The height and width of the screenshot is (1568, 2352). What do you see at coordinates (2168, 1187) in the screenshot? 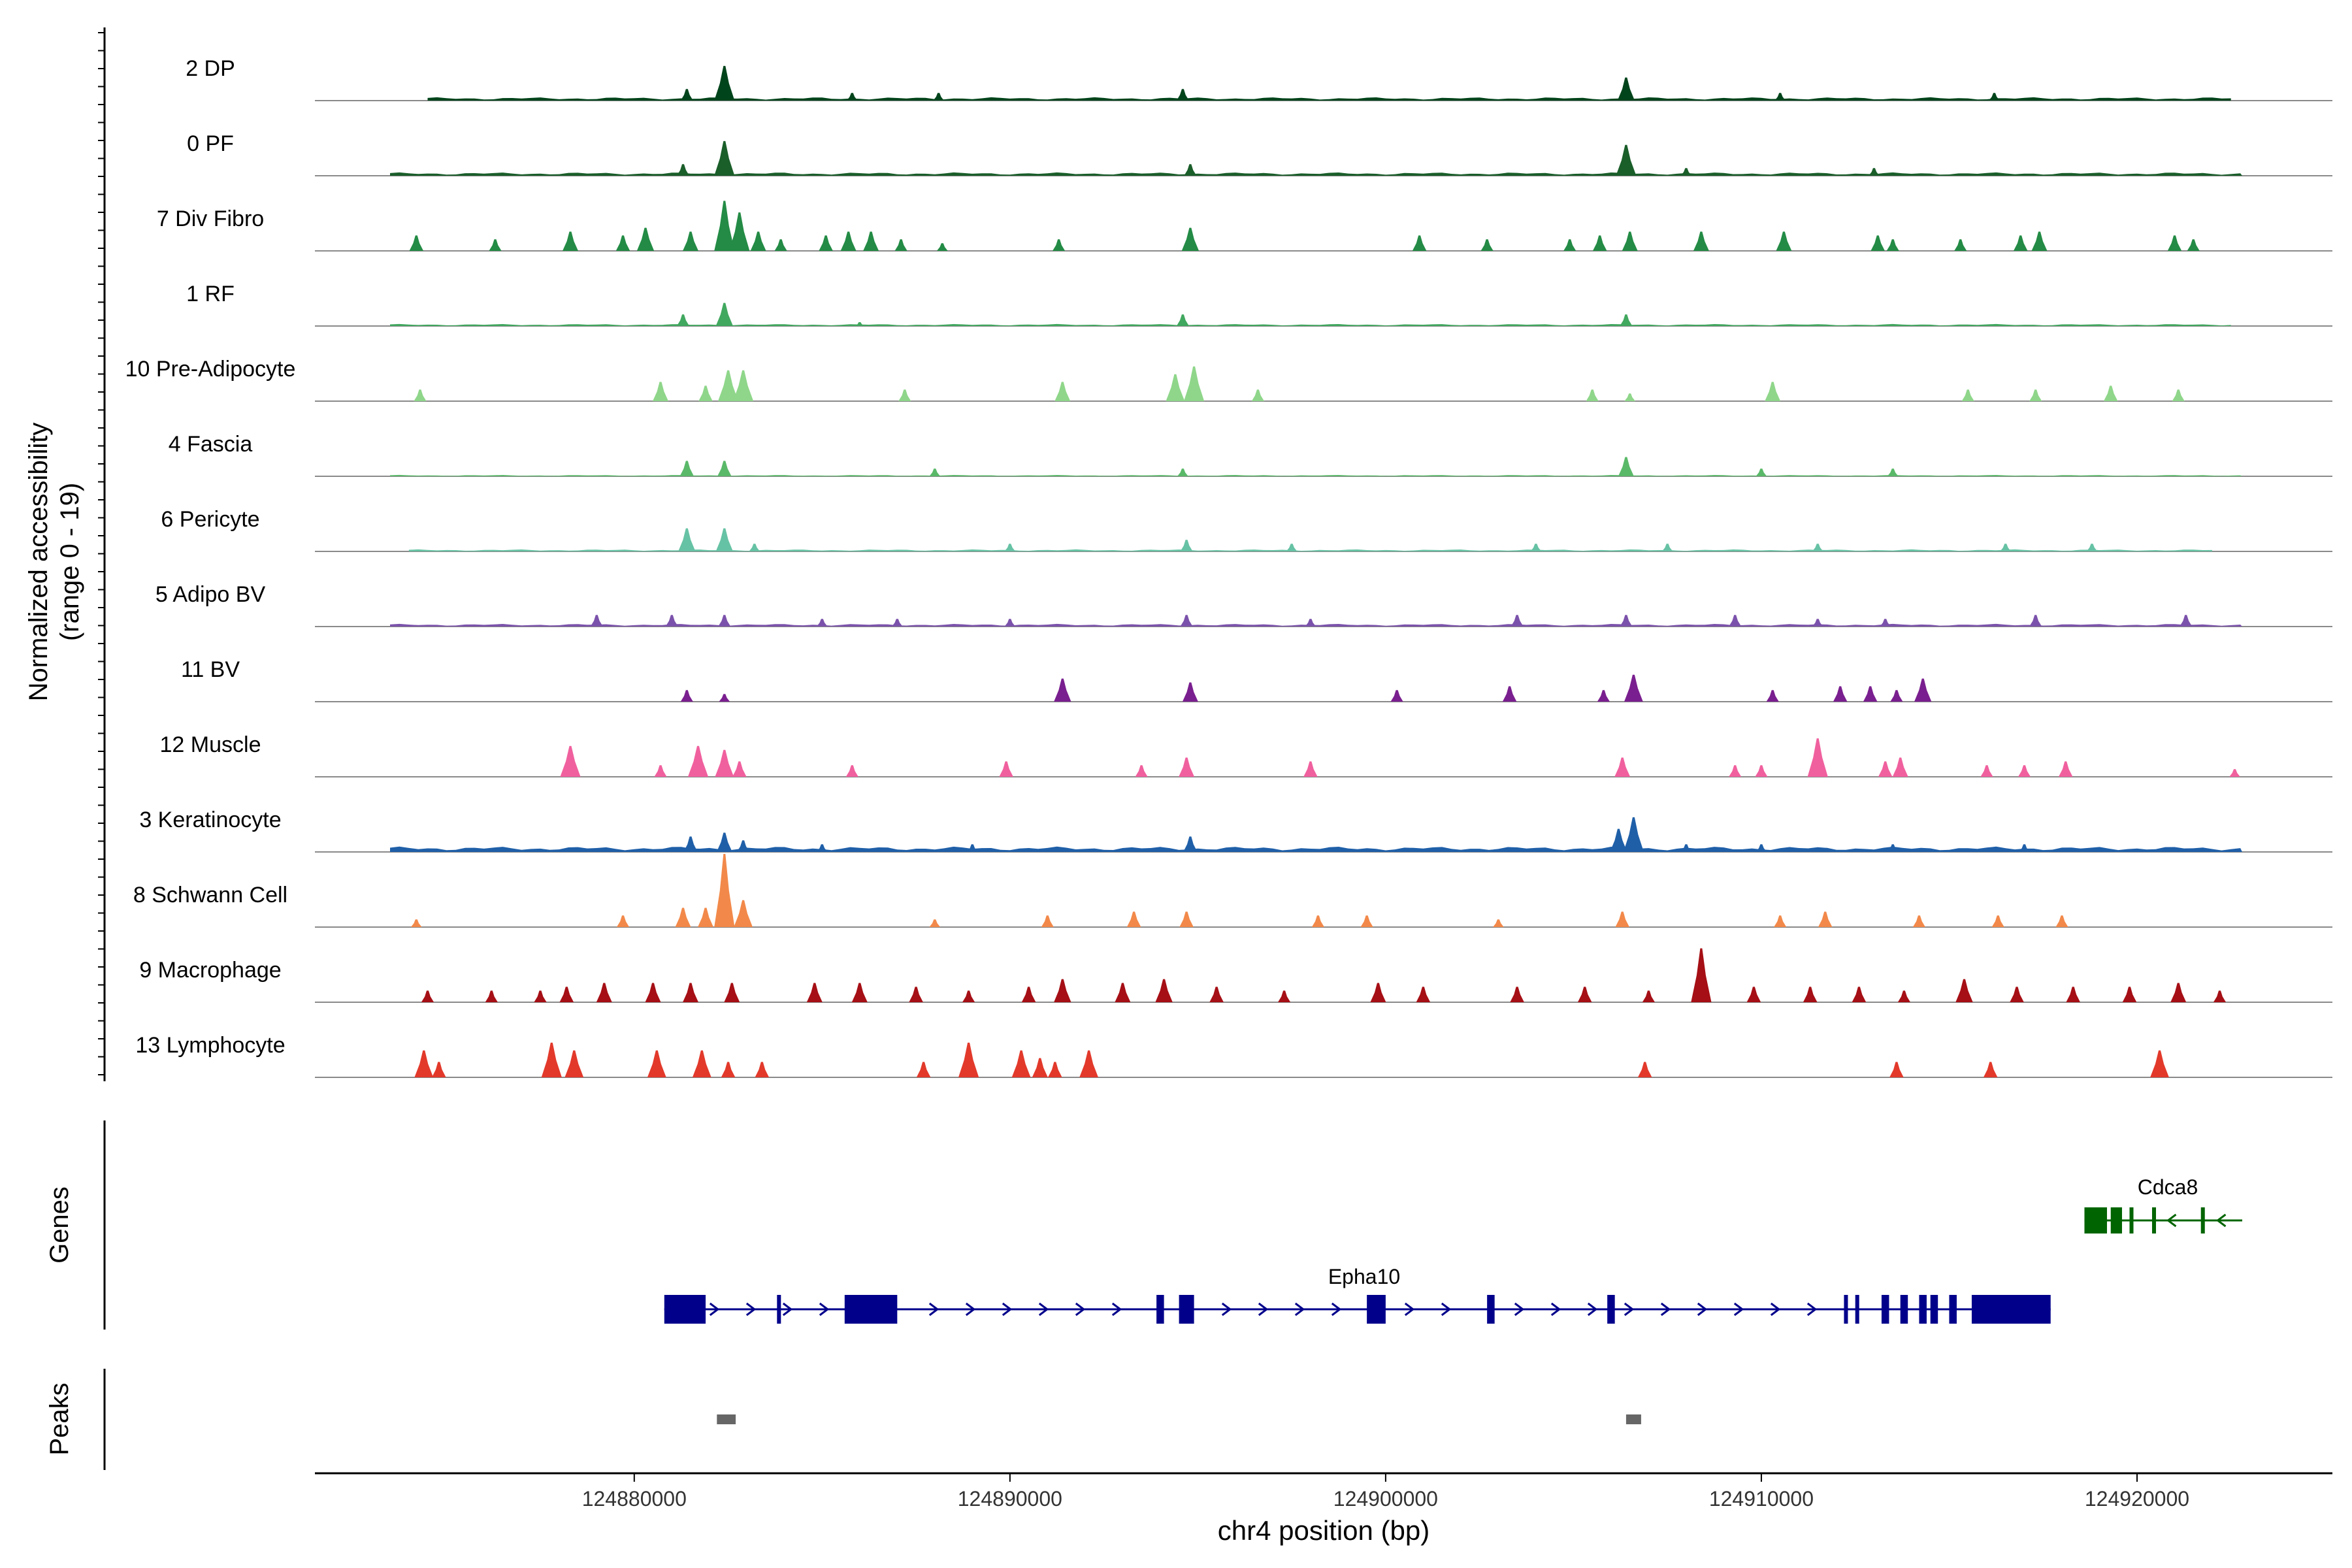
I see `gene-label: Cdca8` at bounding box center [2168, 1187].